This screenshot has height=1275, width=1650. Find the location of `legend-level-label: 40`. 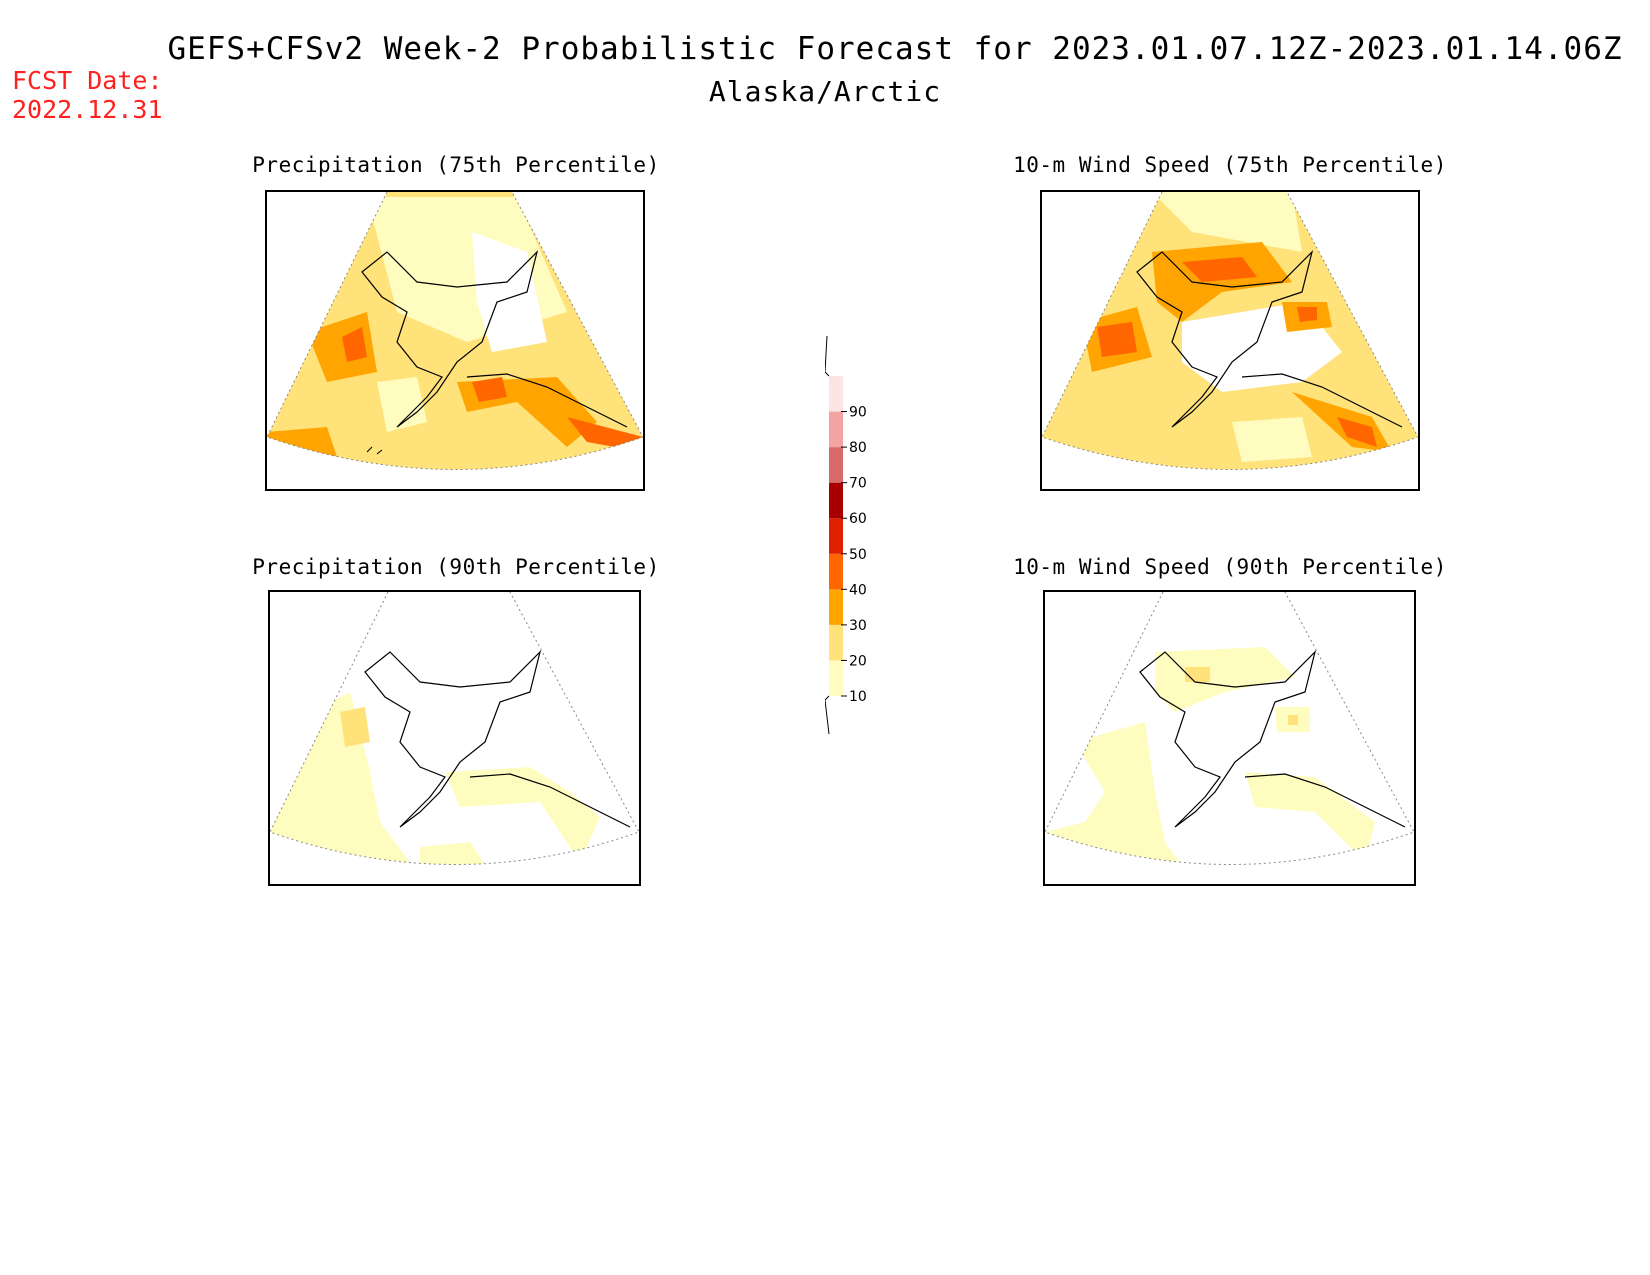

legend-level-label: 40 is located at coordinates (858, 590).